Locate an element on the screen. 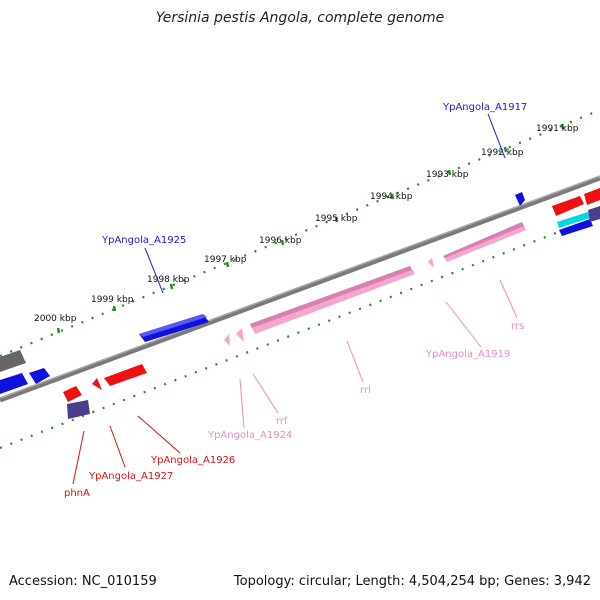 The height and width of the screenshot is (600, 600). scale-label: 1995 kbp is located at coordinates (336, 219).